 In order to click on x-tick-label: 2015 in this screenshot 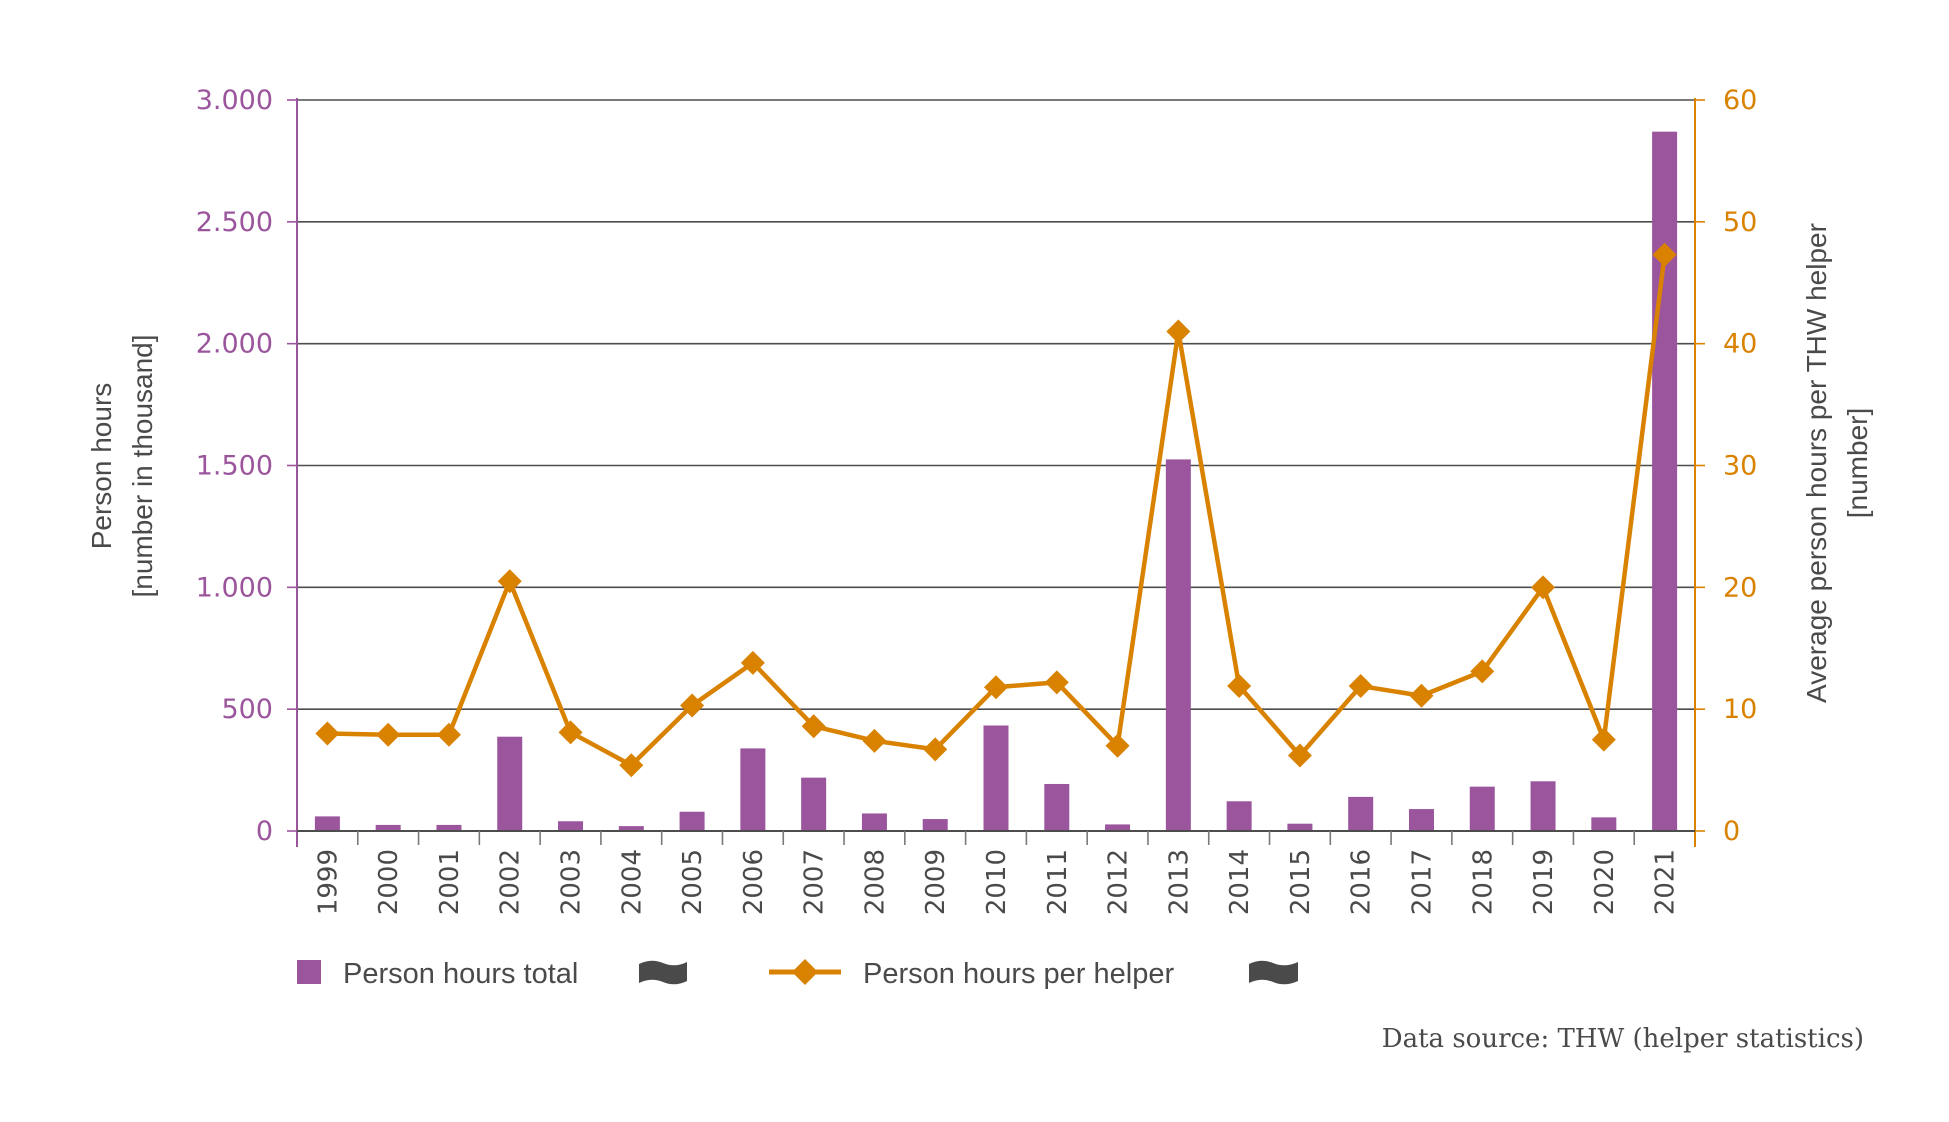, I will do `click(1301, 882)`.